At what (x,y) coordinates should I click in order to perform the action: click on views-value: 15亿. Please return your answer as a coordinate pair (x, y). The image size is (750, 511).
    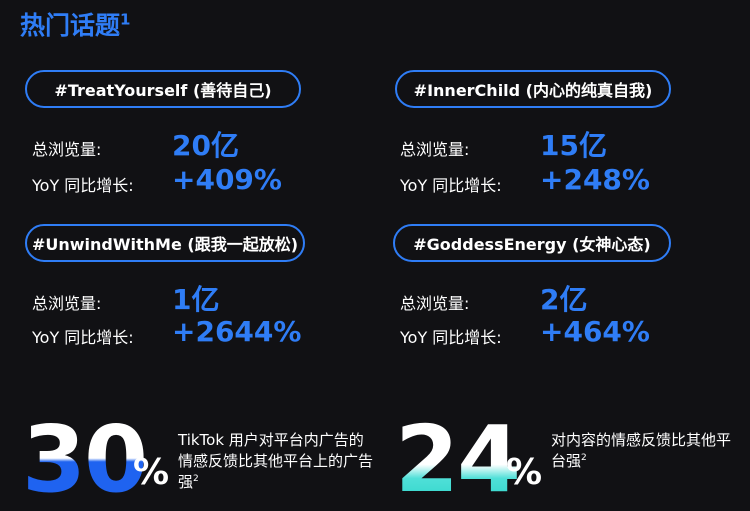
    Looking at the image, I should click on (573, 145).